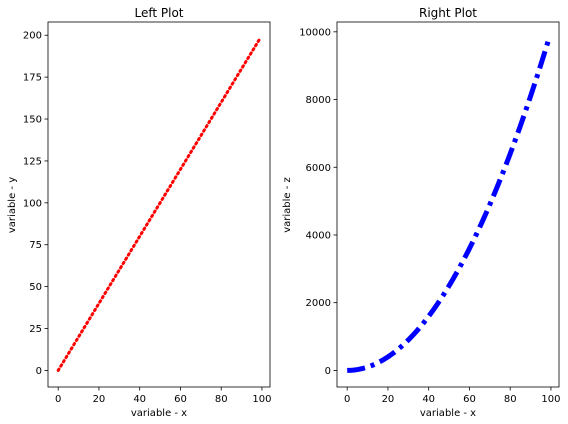 This screenshot has width=568, height=424. What do you see at coordinates (32, 120) in the screenshot?
I see `left-y-tick-label: 150` at bounding box center [32, 120].